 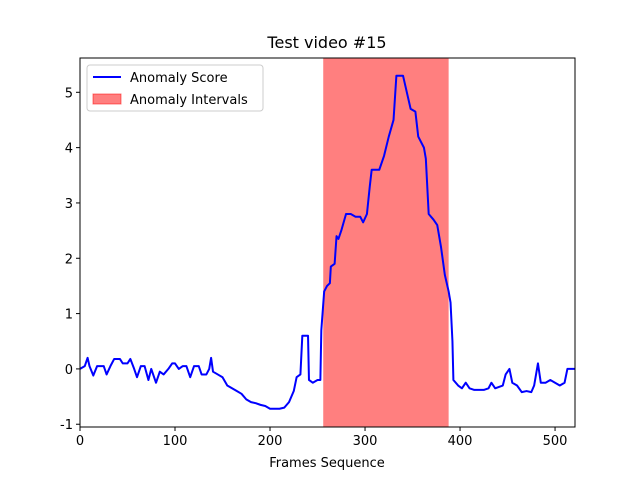 What do you see at coordinates (69, 370) in the screenshot?
I see `y-tick-label: 0` at bounding box center [69, 370].